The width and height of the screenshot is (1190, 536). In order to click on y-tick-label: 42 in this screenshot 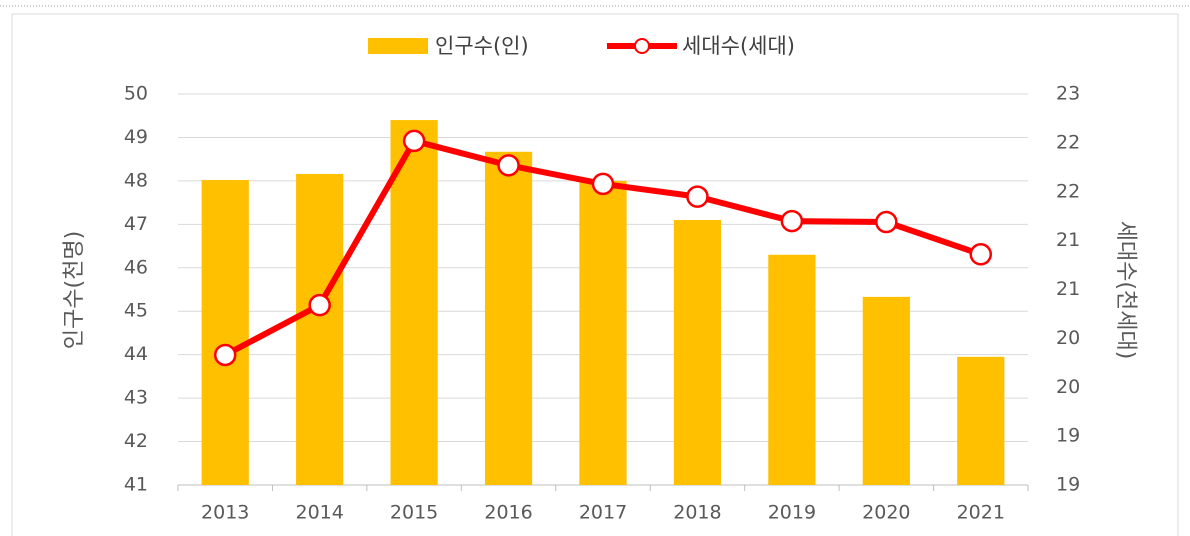, I will do `click(136, 441)`.